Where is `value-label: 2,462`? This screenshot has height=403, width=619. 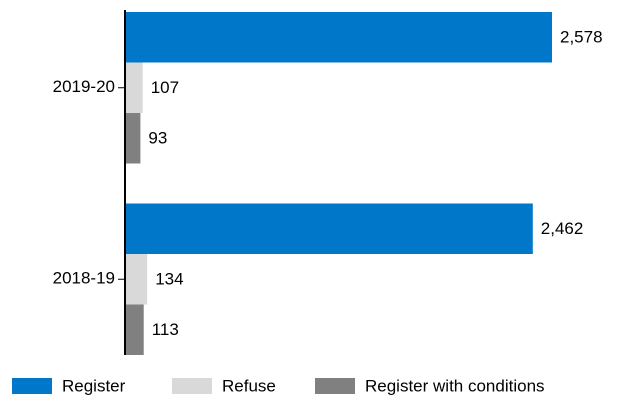
value-label: 2,462 is located at coordinates (562, 228).